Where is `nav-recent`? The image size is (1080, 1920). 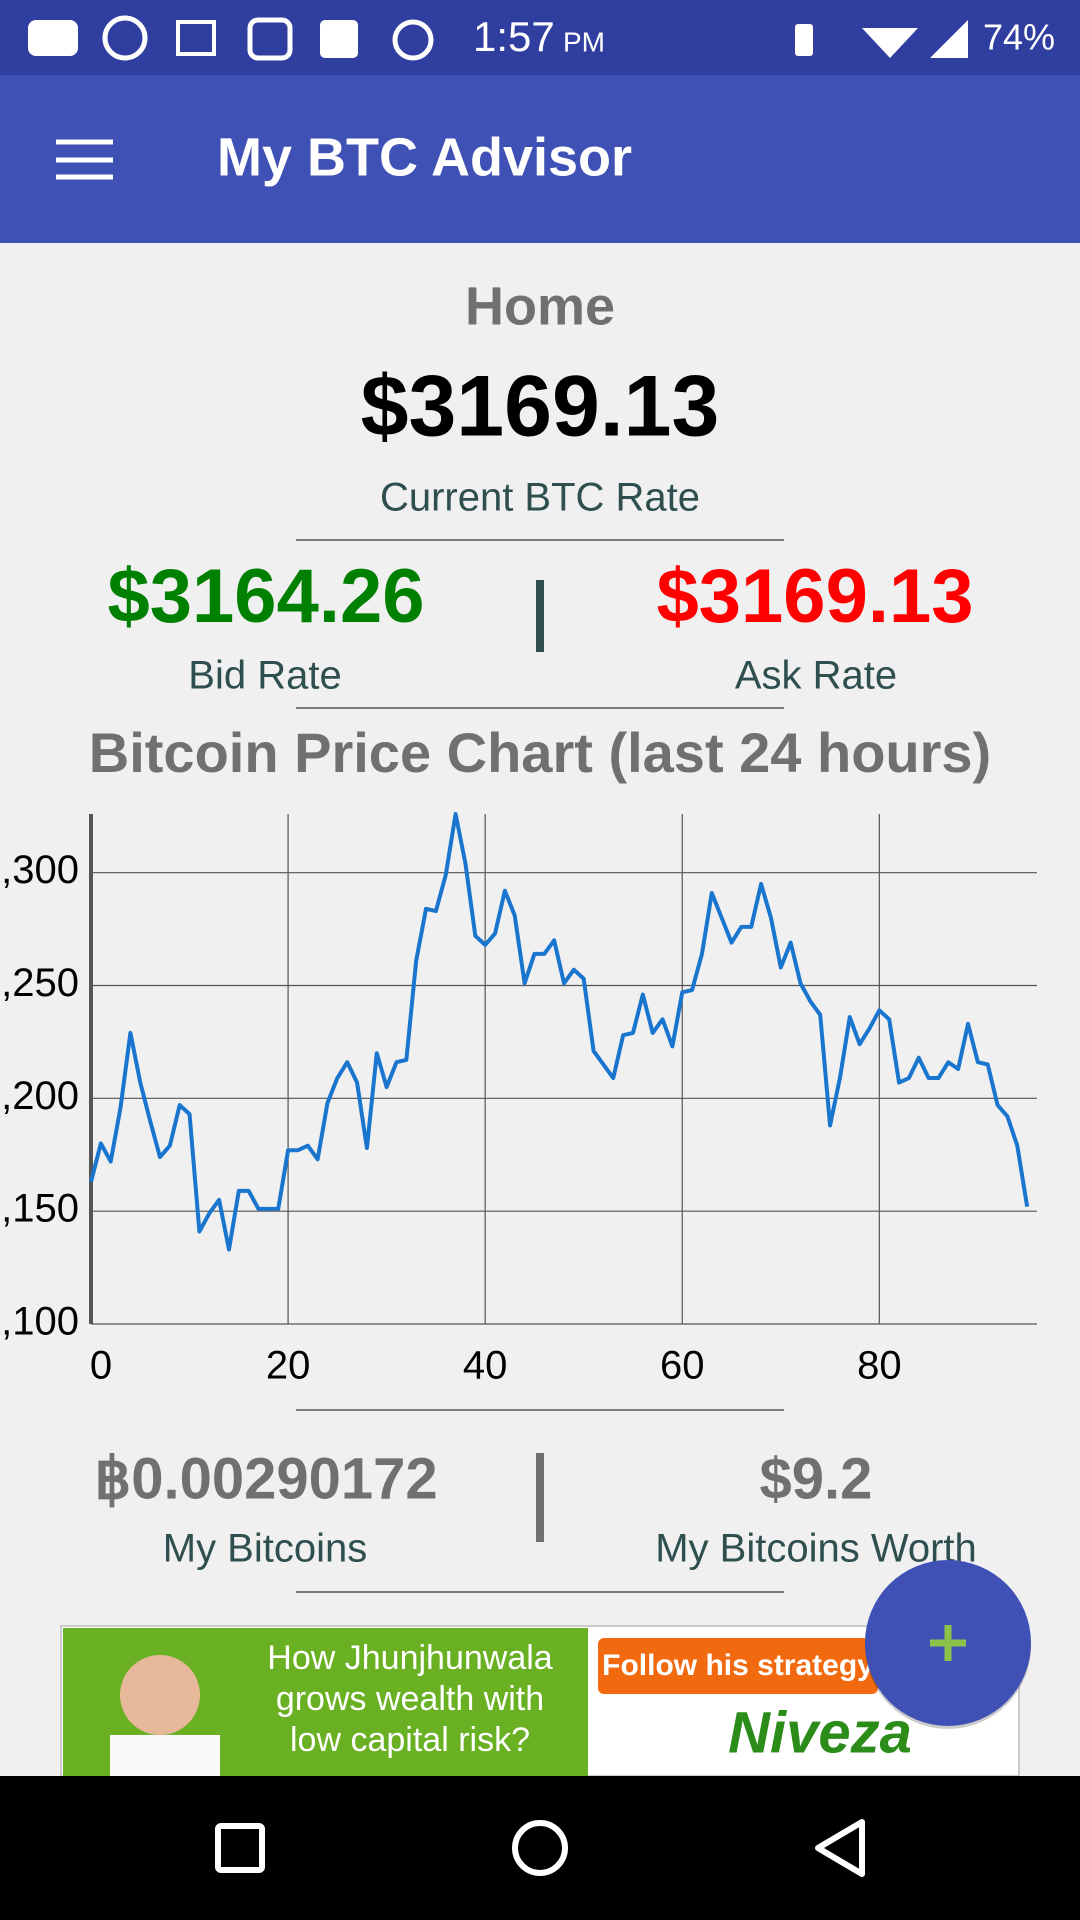
nav-recent is located at coordinates (240, 1848).